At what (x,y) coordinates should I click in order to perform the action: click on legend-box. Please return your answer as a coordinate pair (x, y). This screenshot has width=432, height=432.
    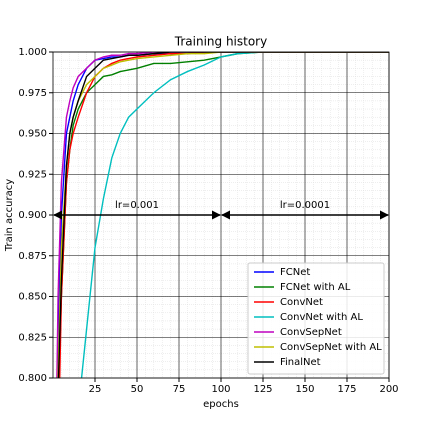
    Looking at the image, I should click on (316, 318).